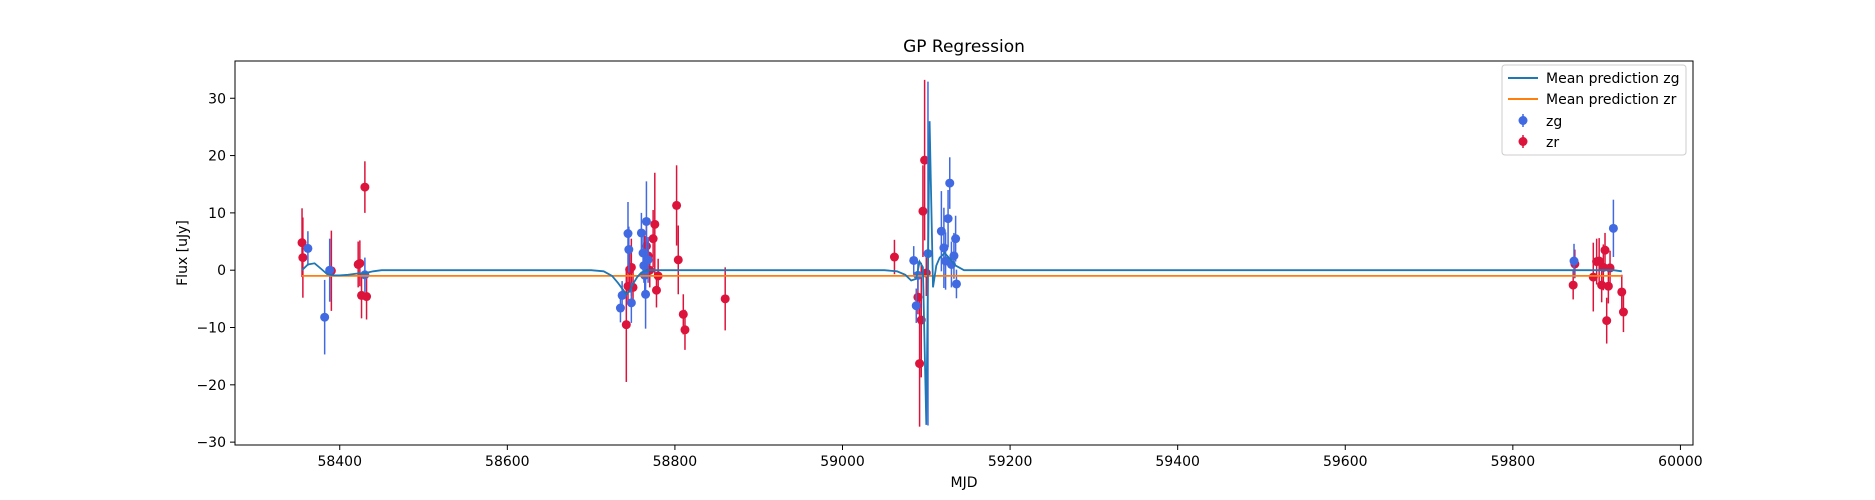  Describe the element at coordinates (183, 253) in the screenshot. I see `y-axis-label: Flux [uJy]` at that location.